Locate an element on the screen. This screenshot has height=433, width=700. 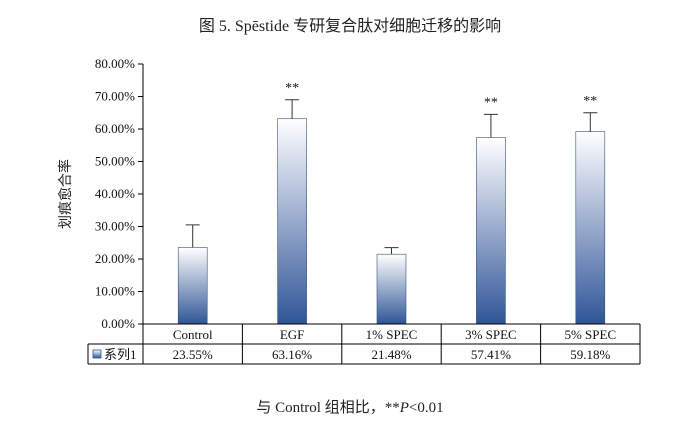
y-axis-label-group: 划痕愈合率 is located at coordinates (65, 194).